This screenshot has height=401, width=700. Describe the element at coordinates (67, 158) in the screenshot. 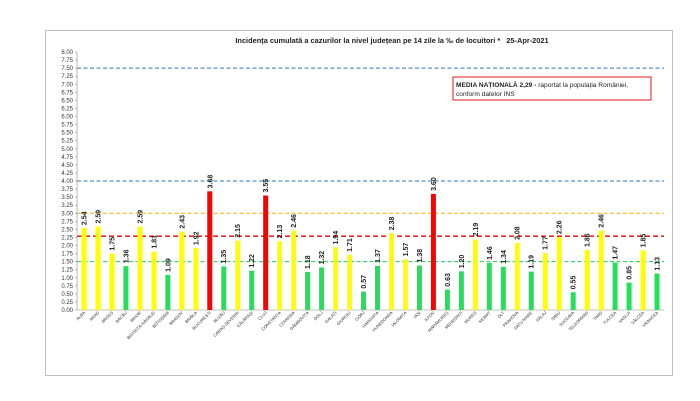

I see `y-tick-label: 4.75` at that location.